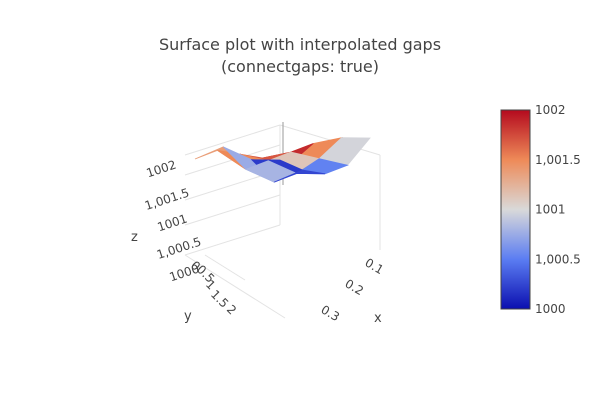  Describe the element at coordinates (515, 209) in the screenshot. I see `colorbar` at that location.